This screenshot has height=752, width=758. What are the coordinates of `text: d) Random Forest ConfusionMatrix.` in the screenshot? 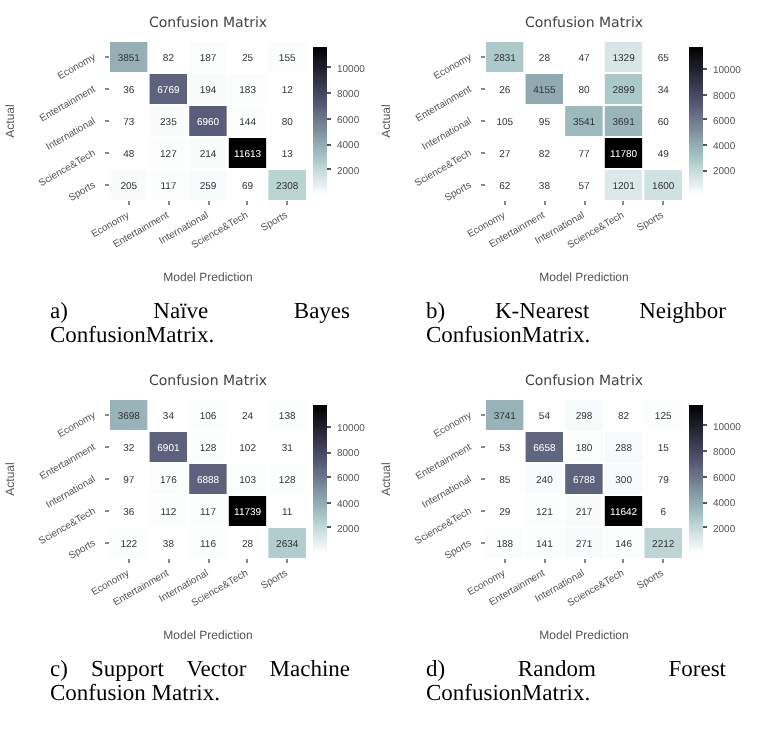 It's located at (576, 682).